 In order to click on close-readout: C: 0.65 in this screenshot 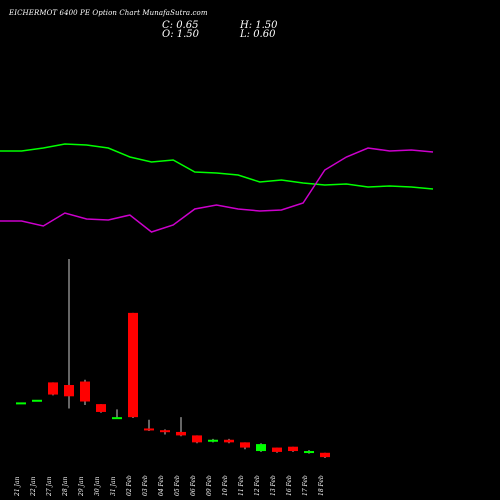, I will do `click(180, 25)`.